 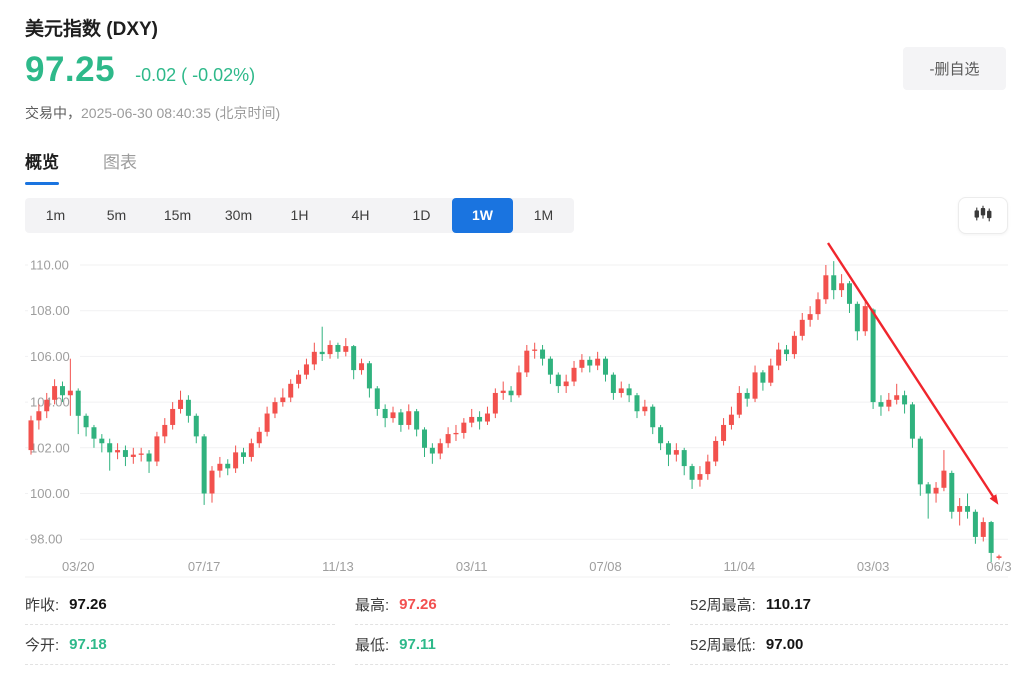 I want to click on period-button-5m: 5m, so click(x=116, y=215).